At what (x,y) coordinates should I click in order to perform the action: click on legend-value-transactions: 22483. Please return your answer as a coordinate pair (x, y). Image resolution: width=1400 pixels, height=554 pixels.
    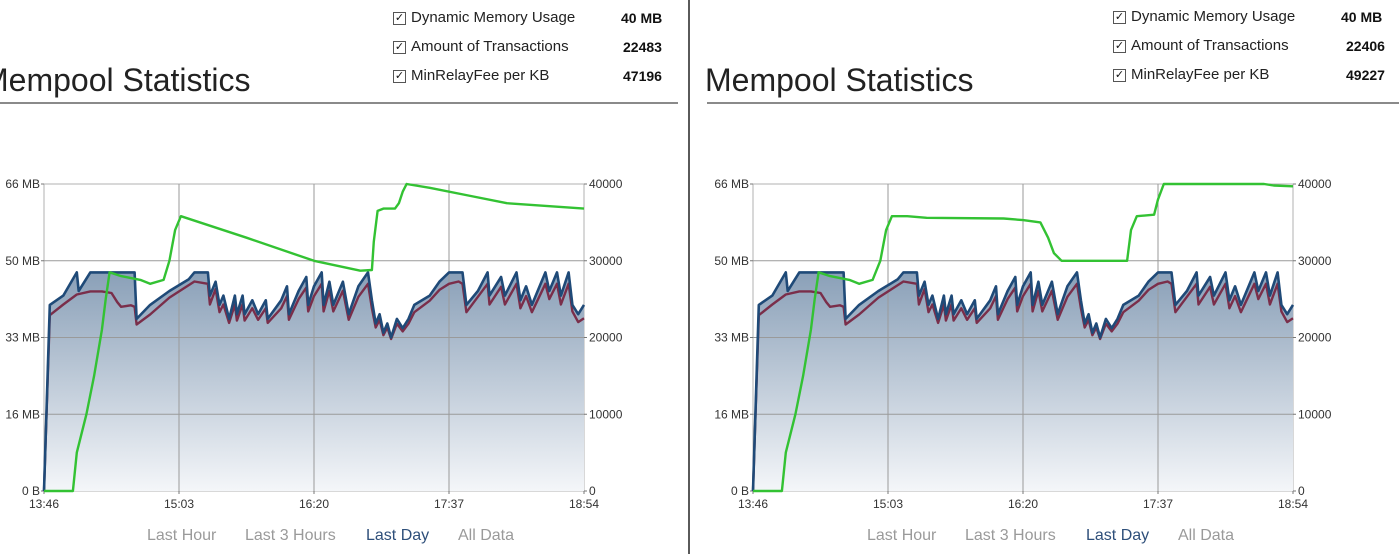
    Looking at the image, I should click on (642, 47).